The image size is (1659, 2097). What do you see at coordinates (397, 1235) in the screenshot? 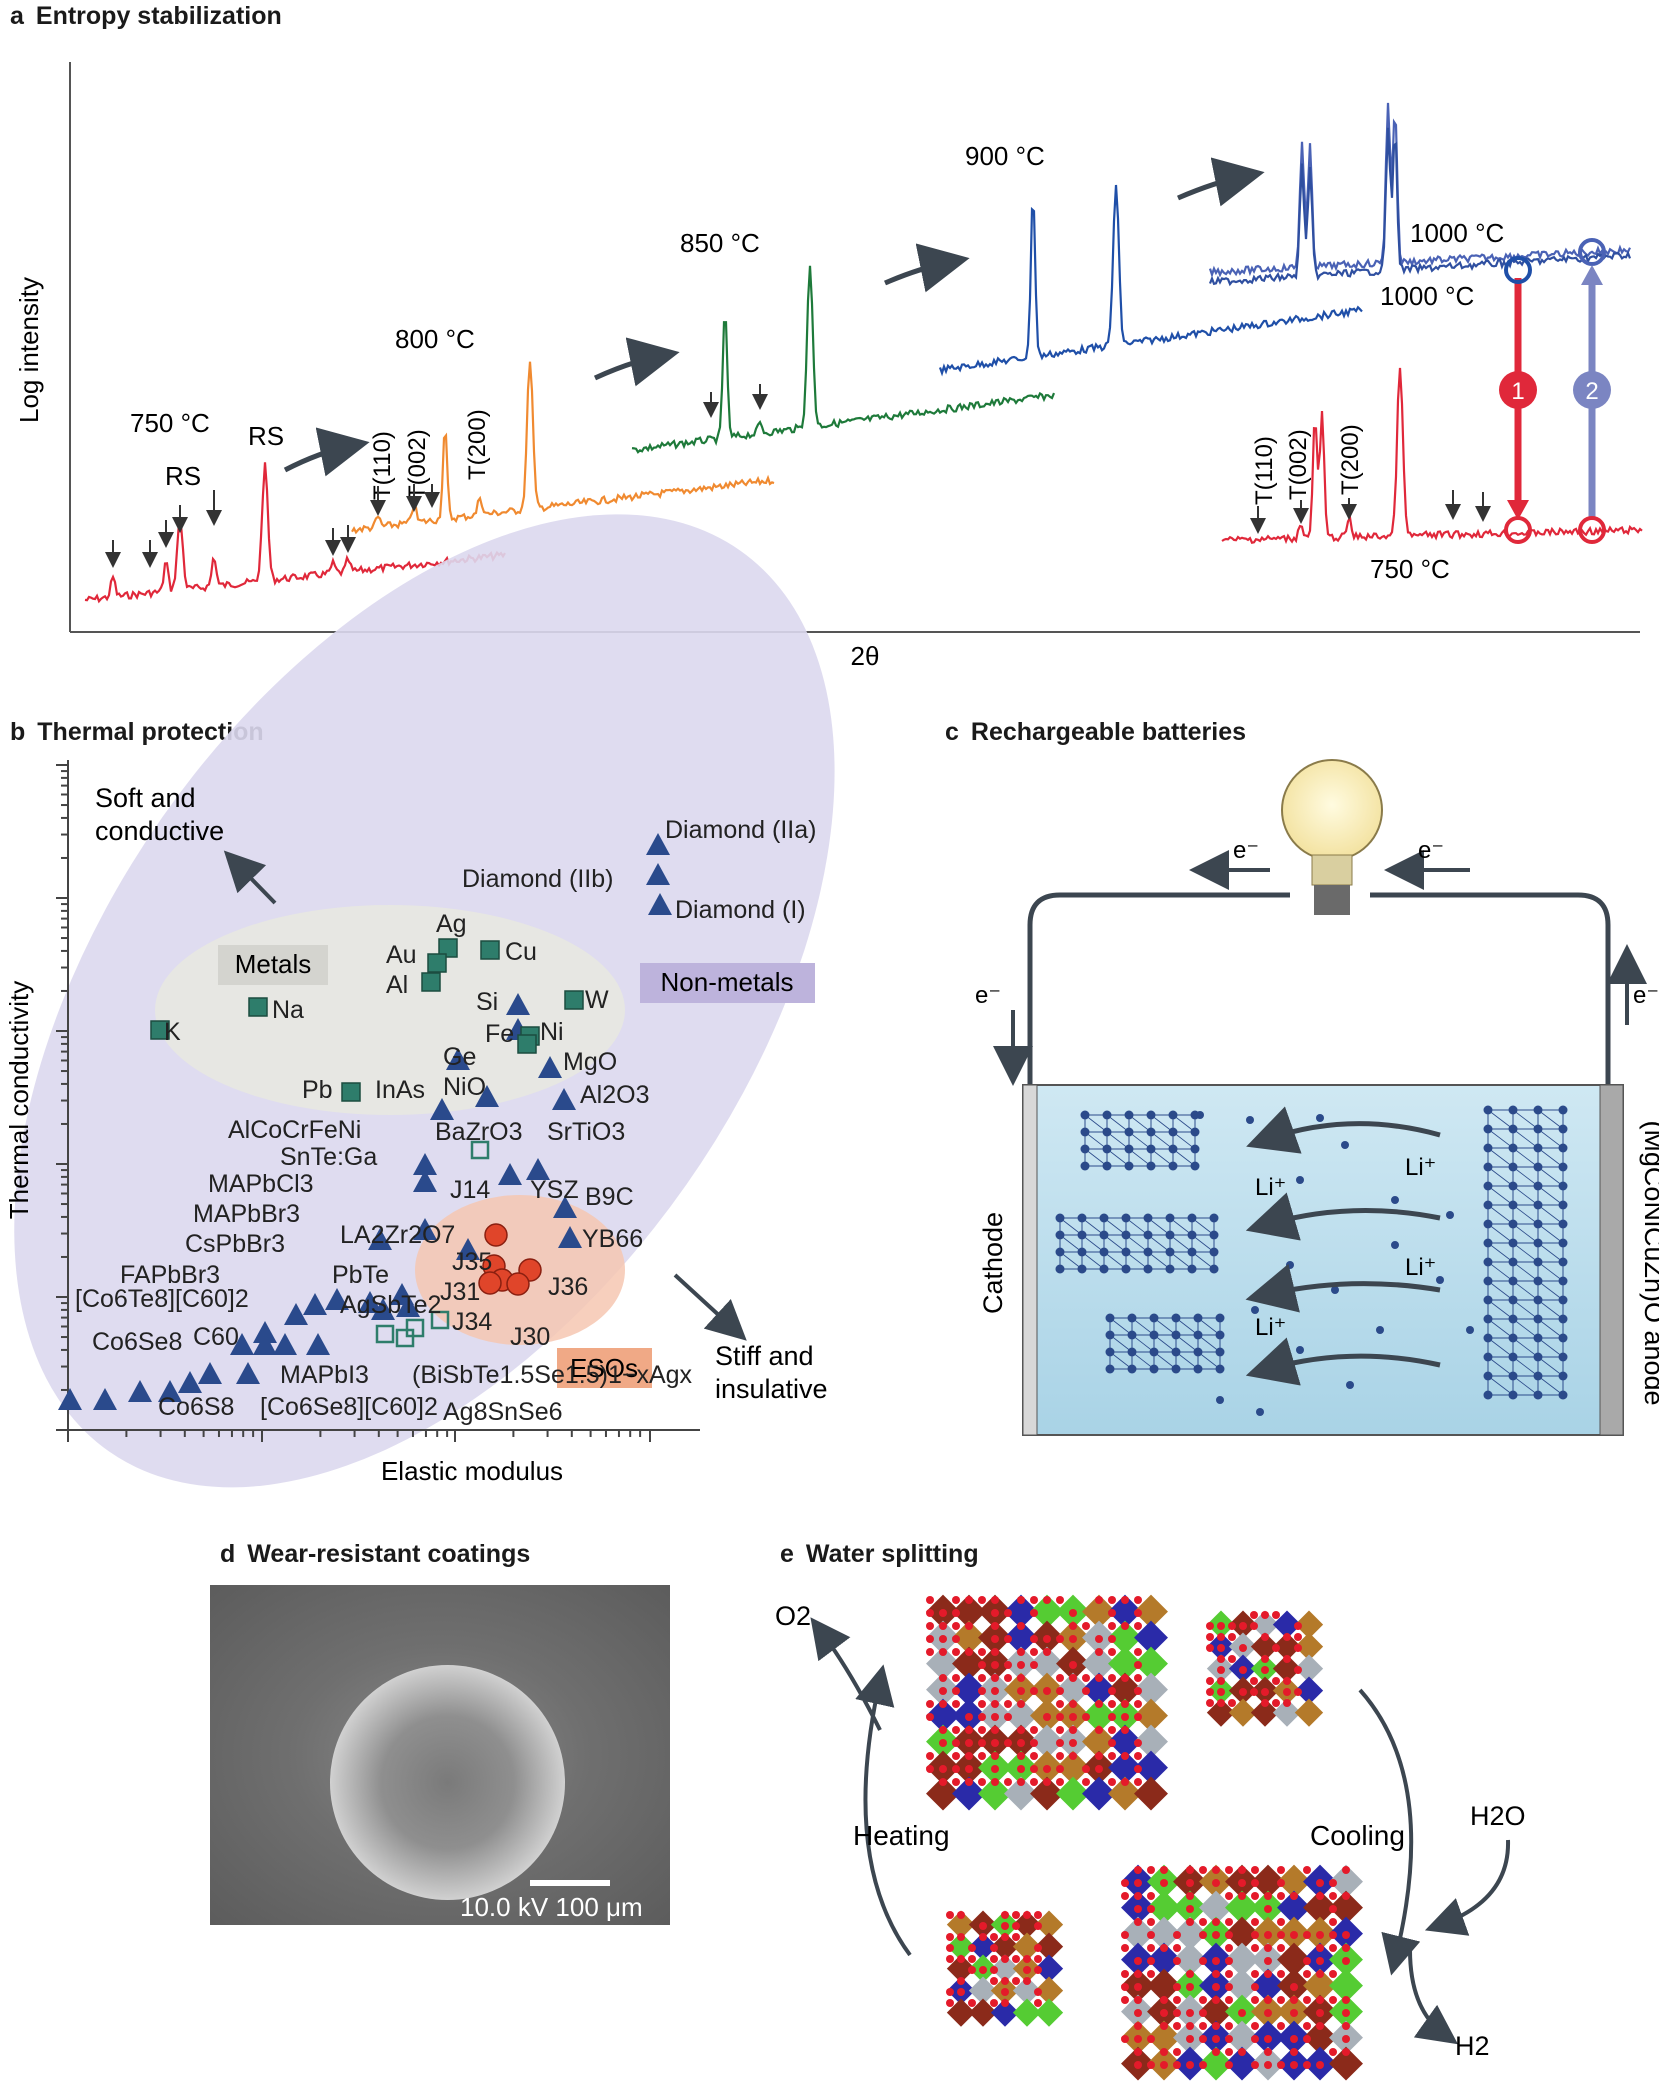
I see `label-la2zr2o7: LA2Zr2O7` at bounding box center [397, 1235].